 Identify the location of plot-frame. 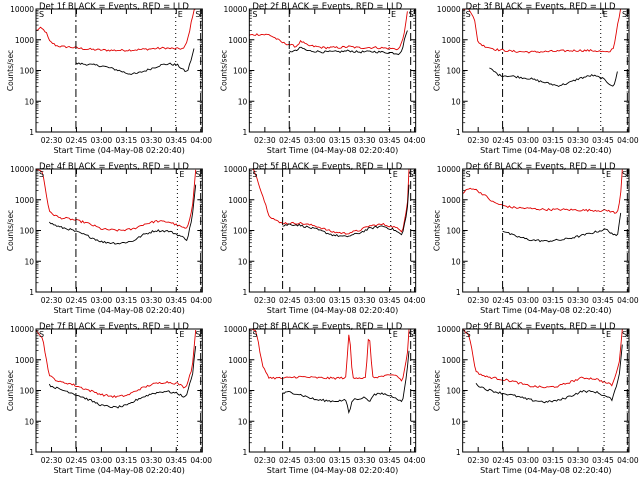
(332, 70).